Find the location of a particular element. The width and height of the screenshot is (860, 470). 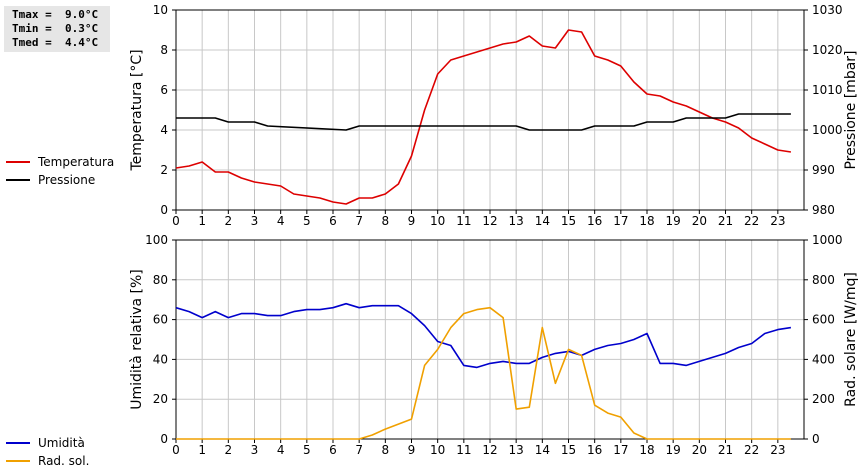

top-xtick-label: 11 is located at coordinates (463, 221).